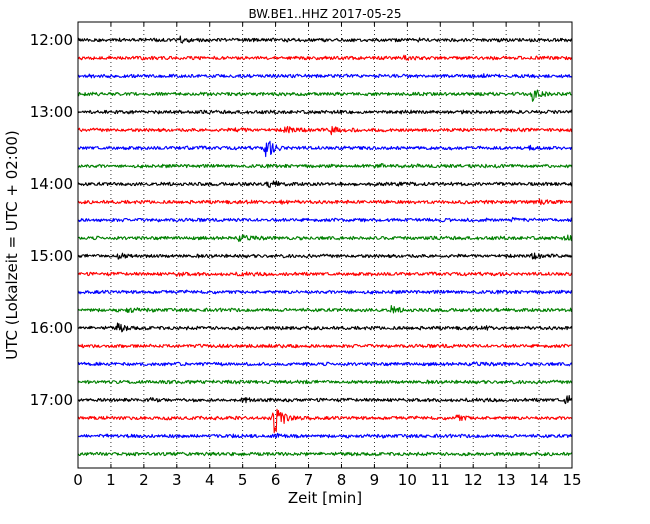 The width and height of the screenshot is (650, 524). What do you see at coordinates (506, 480) in the screenshot?
I see `x-tick-label: 13` at bounding box center [506, 480].